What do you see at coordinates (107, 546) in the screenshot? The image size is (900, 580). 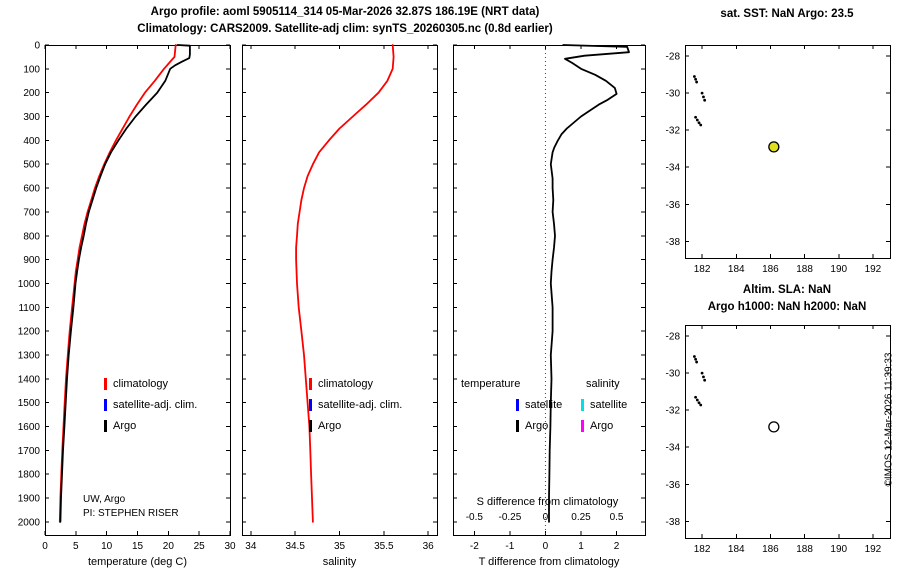 I see `svg-text: 10` at bounding box center [107, 546].